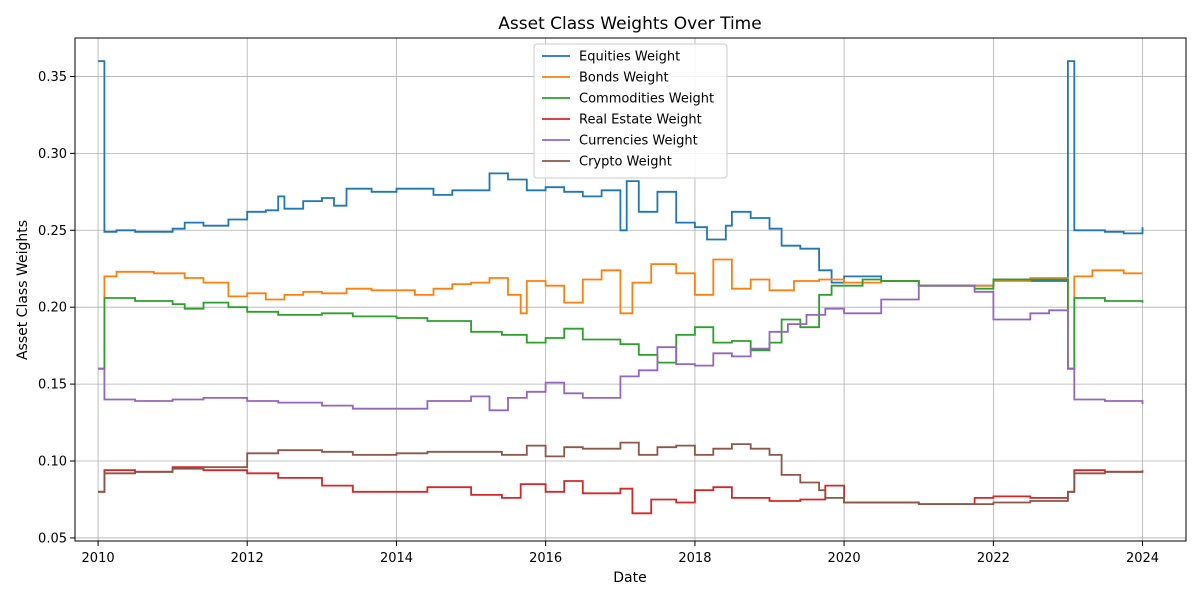  What do you see at coordinates (545, 558) in the screenshot?
I see `x-tick-label: 2016` at bounding box center [545, 558].